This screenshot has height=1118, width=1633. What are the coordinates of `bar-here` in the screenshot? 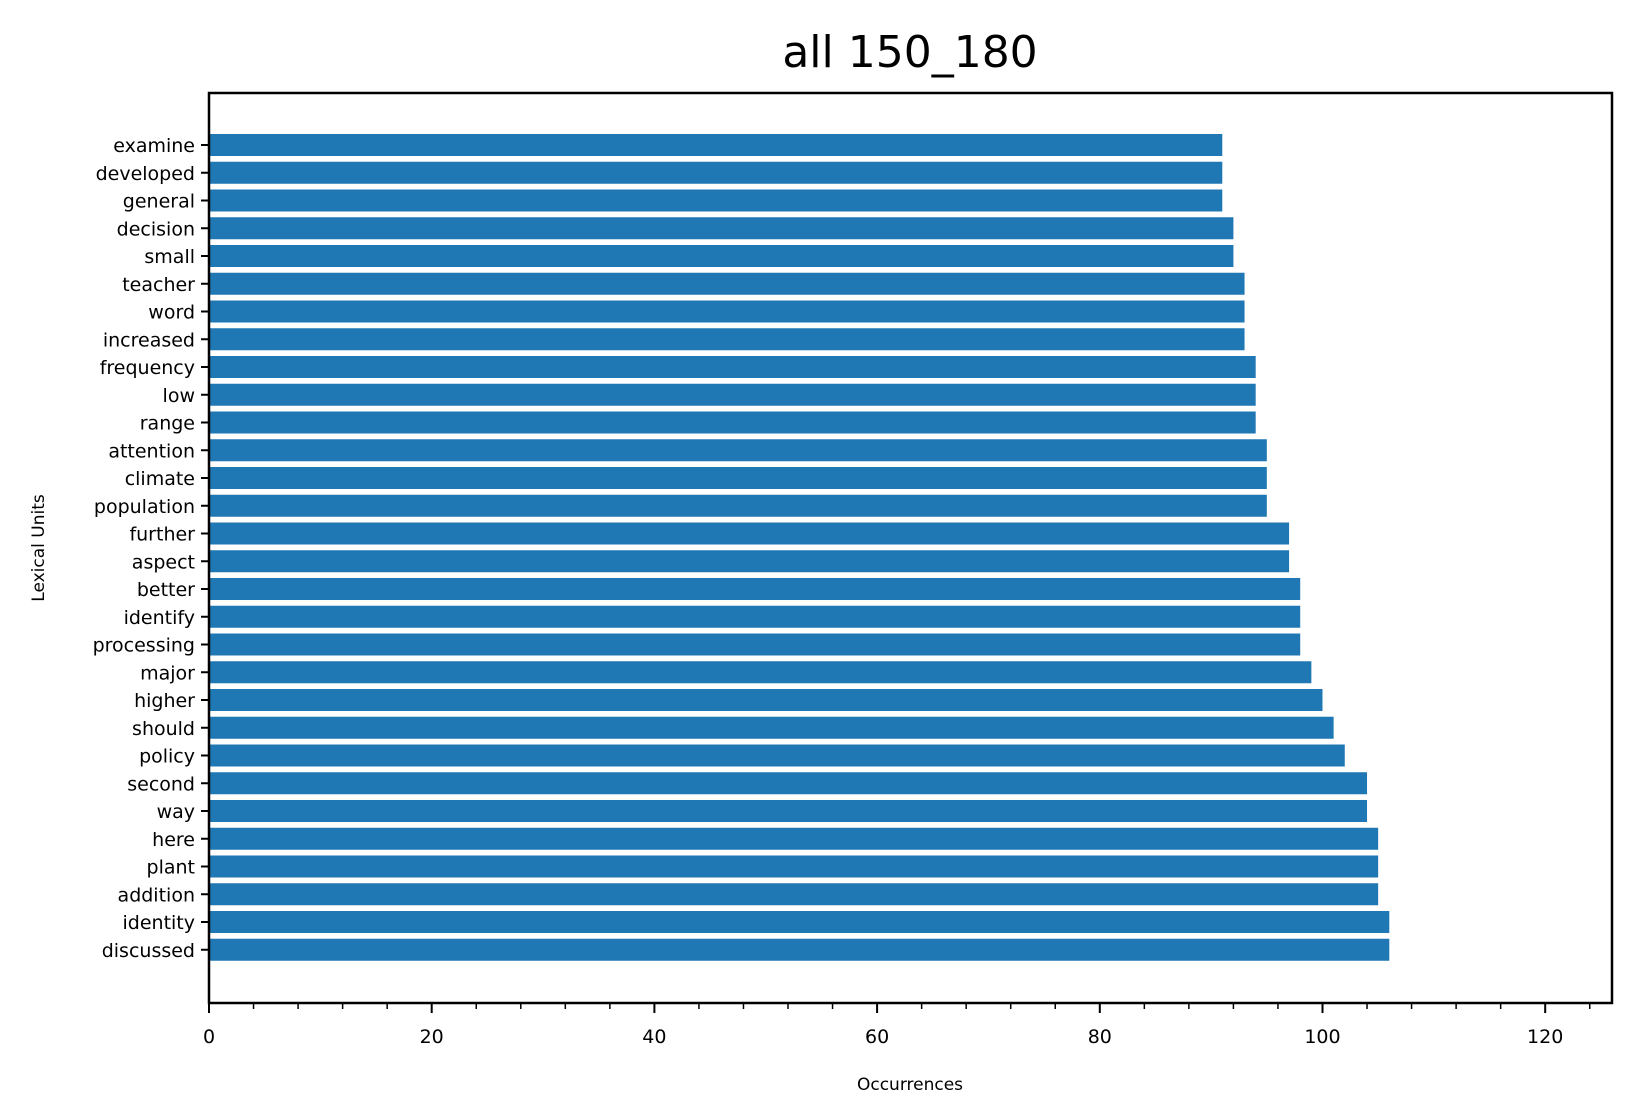 It's located at (794, 838).